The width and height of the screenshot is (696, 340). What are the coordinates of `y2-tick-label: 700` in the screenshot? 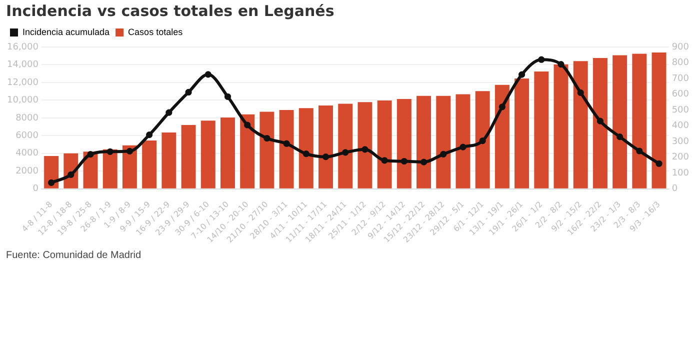 It's located at (681, 79).